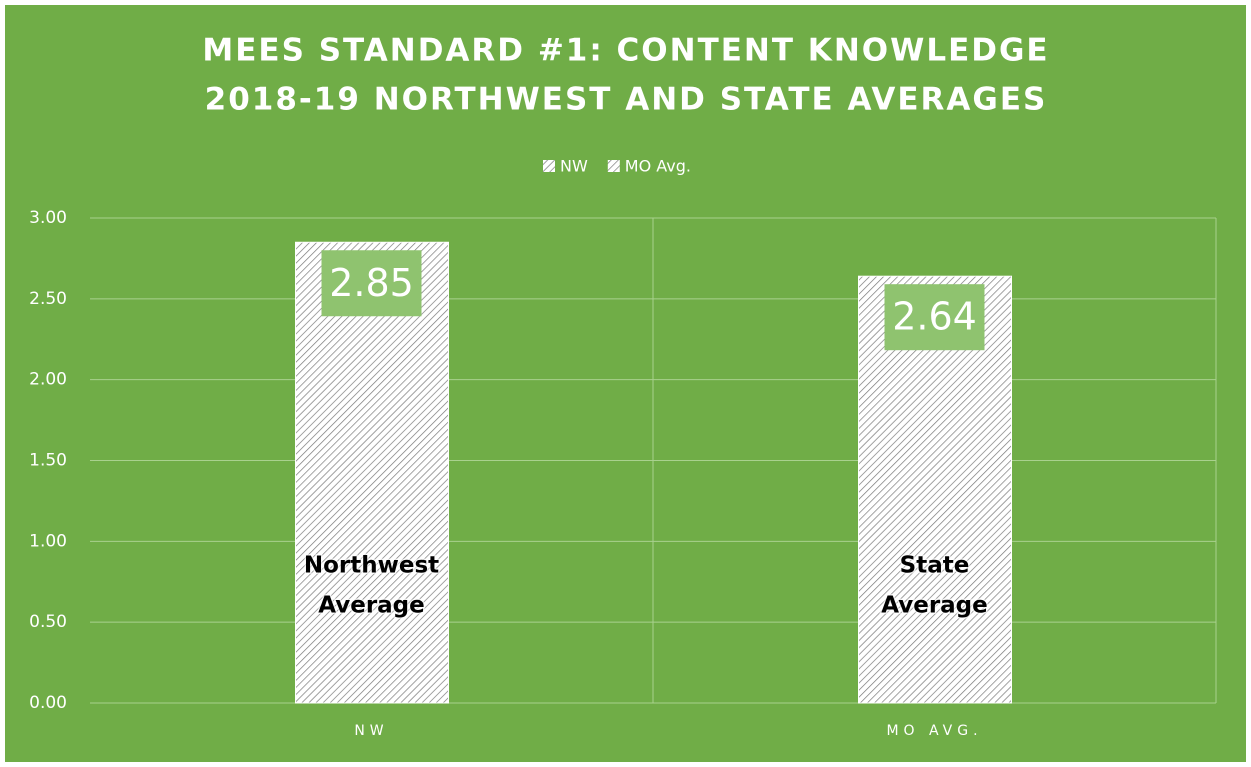  What do you see at coordinates (372, 472) in the screenshot?
I see `bar` at bounding box center [372, 472].